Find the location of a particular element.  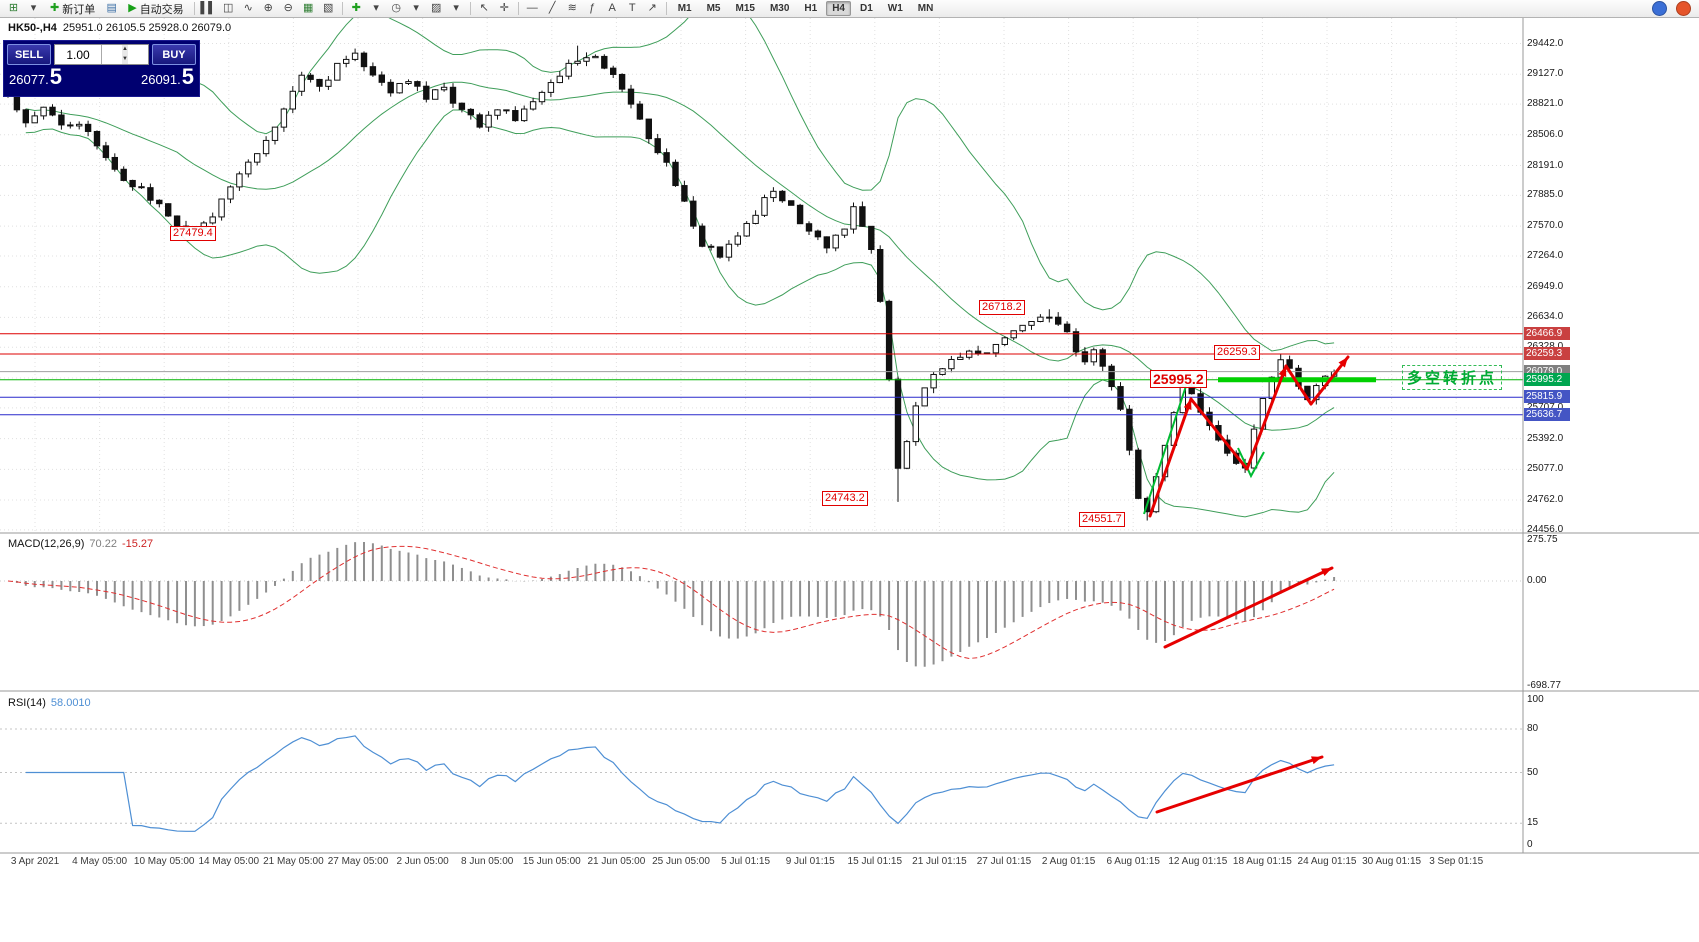

cascade-windows-icon-glyph: ▧ is located at coordinates (328, 8).